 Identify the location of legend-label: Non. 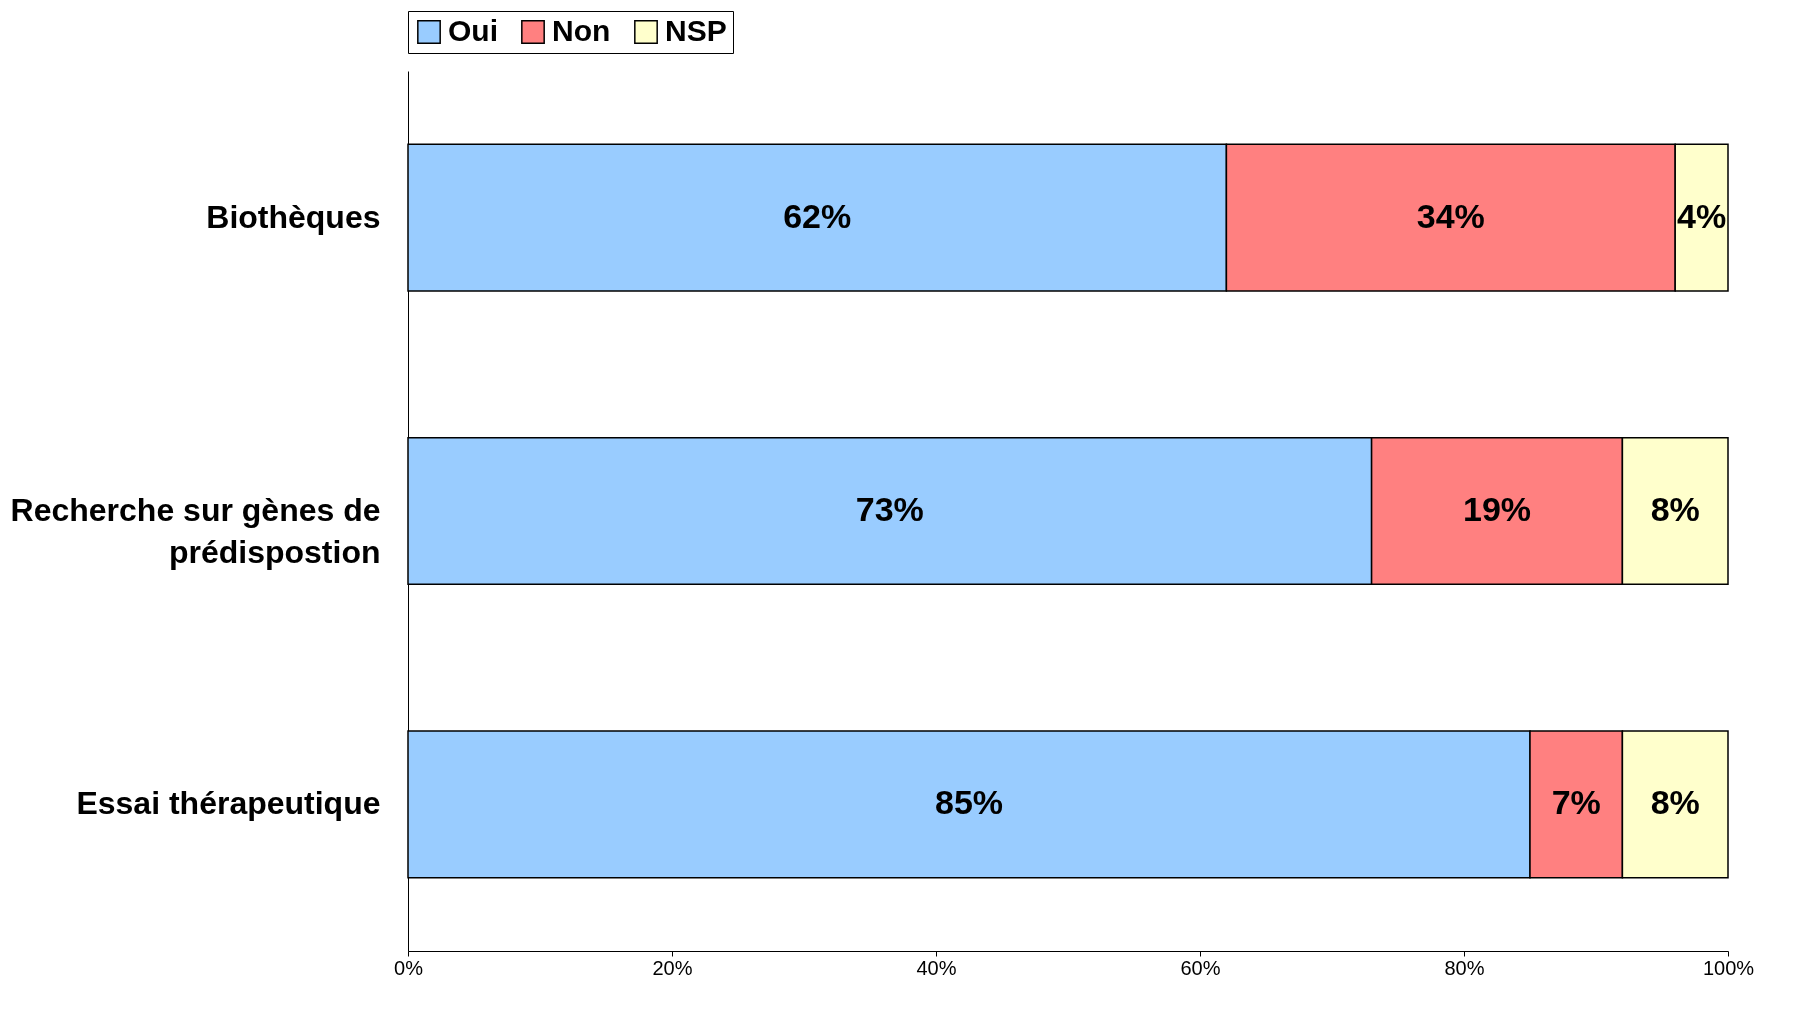
(581, 30).